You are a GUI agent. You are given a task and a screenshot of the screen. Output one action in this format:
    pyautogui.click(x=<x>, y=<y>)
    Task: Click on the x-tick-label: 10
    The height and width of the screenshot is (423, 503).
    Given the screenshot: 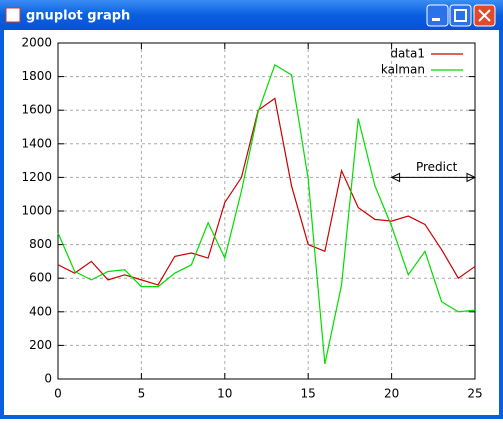 What is the action you would take?
    pyautogui.click(x=224, y=394)
    